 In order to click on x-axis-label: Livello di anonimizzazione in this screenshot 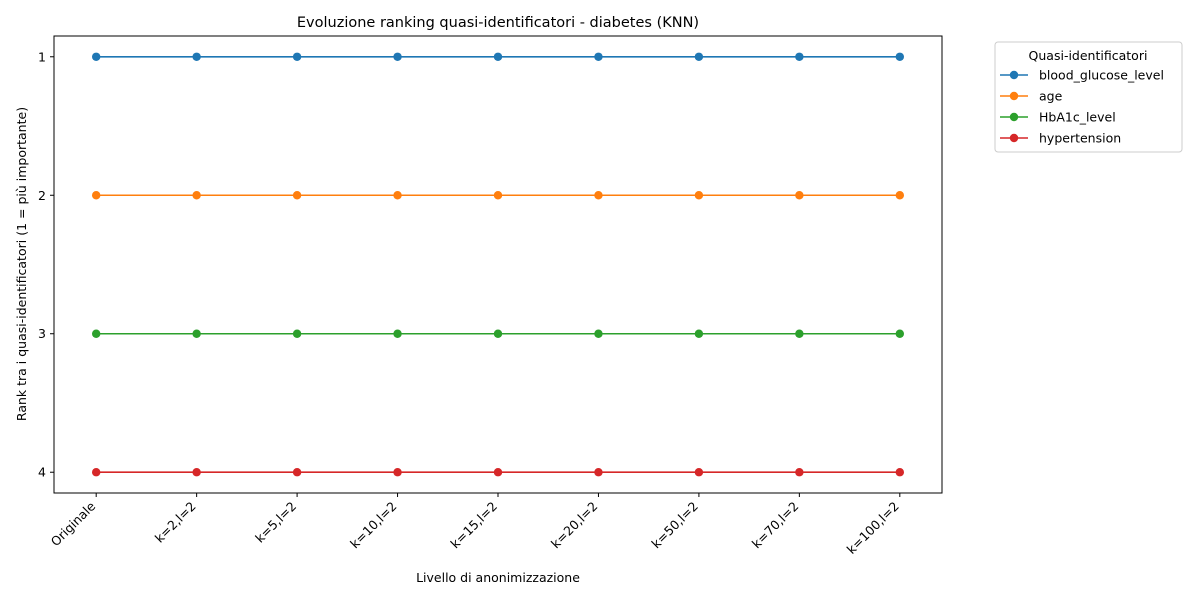, I will do `click(498, 577)`.